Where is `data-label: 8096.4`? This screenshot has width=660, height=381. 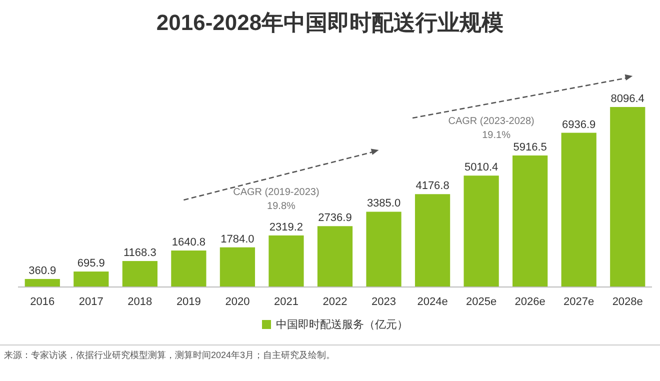 data-label: 8096.4 is located at coordinates (627, 99).